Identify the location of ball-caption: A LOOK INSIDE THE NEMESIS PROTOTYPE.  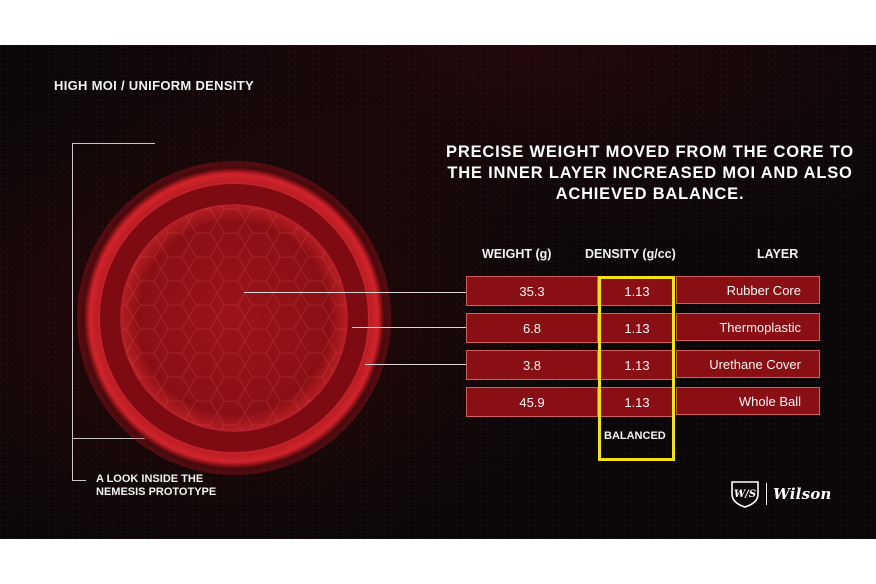
(156, 486).